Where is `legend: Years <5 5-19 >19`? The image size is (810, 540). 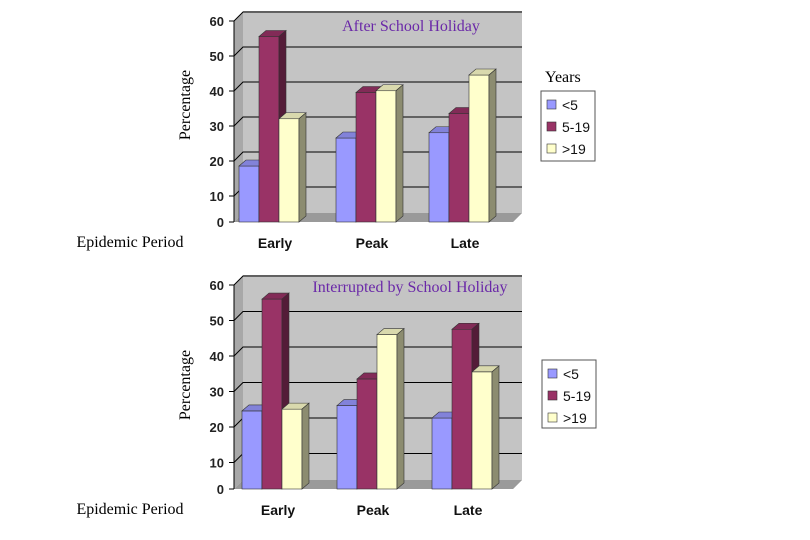
legend: Years <5 5-19 >19 is located at coordinates (568, 115).